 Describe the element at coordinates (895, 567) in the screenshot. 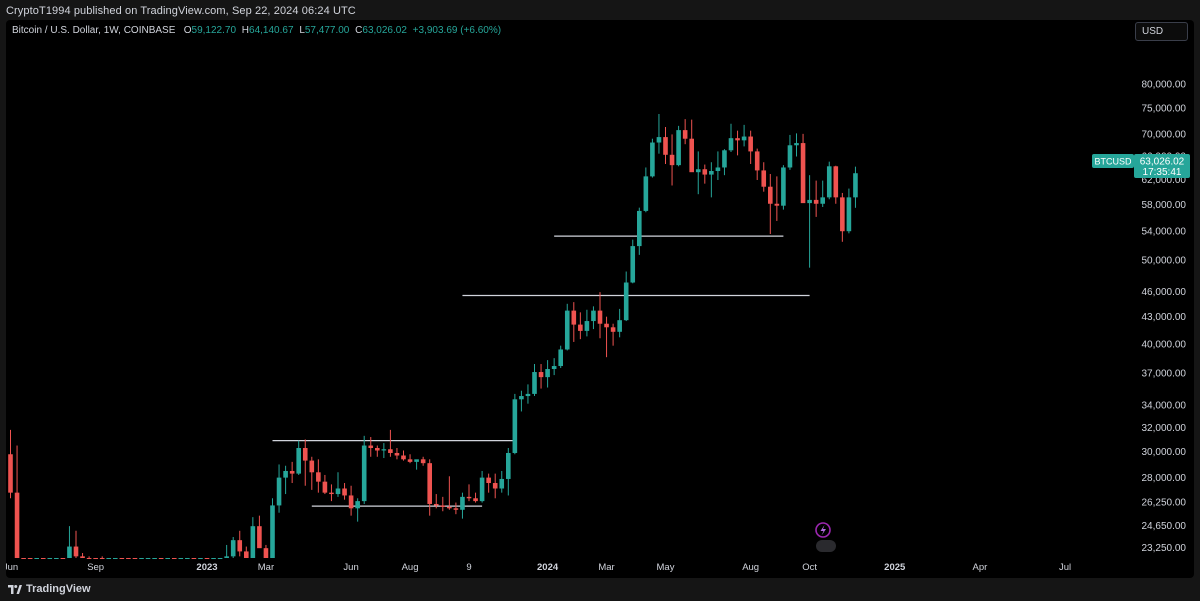

I see `time-tick-label: 2025` at that location.